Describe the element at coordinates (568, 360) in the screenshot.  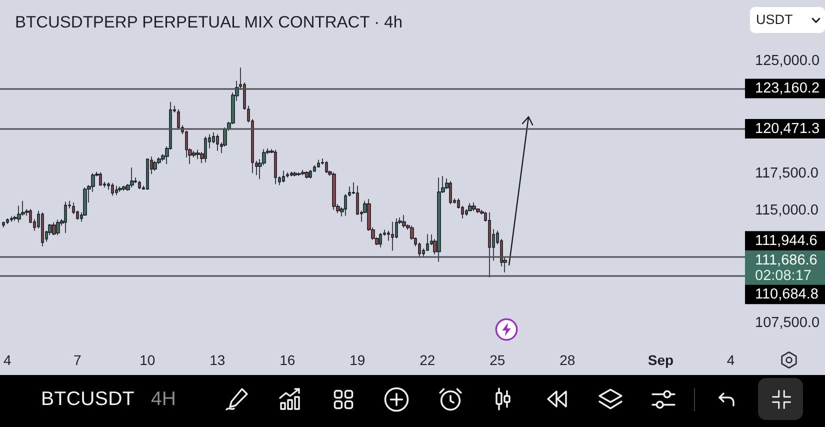
I see `x-tick-label: 28` at that location.